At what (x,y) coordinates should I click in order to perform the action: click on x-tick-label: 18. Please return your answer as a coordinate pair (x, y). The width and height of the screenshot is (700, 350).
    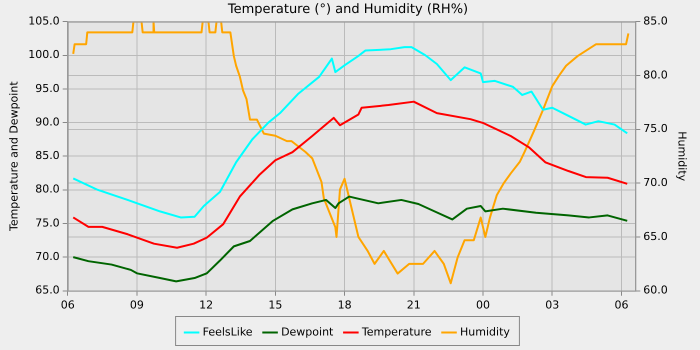
    Looking at the image, I should click on (345, 305).